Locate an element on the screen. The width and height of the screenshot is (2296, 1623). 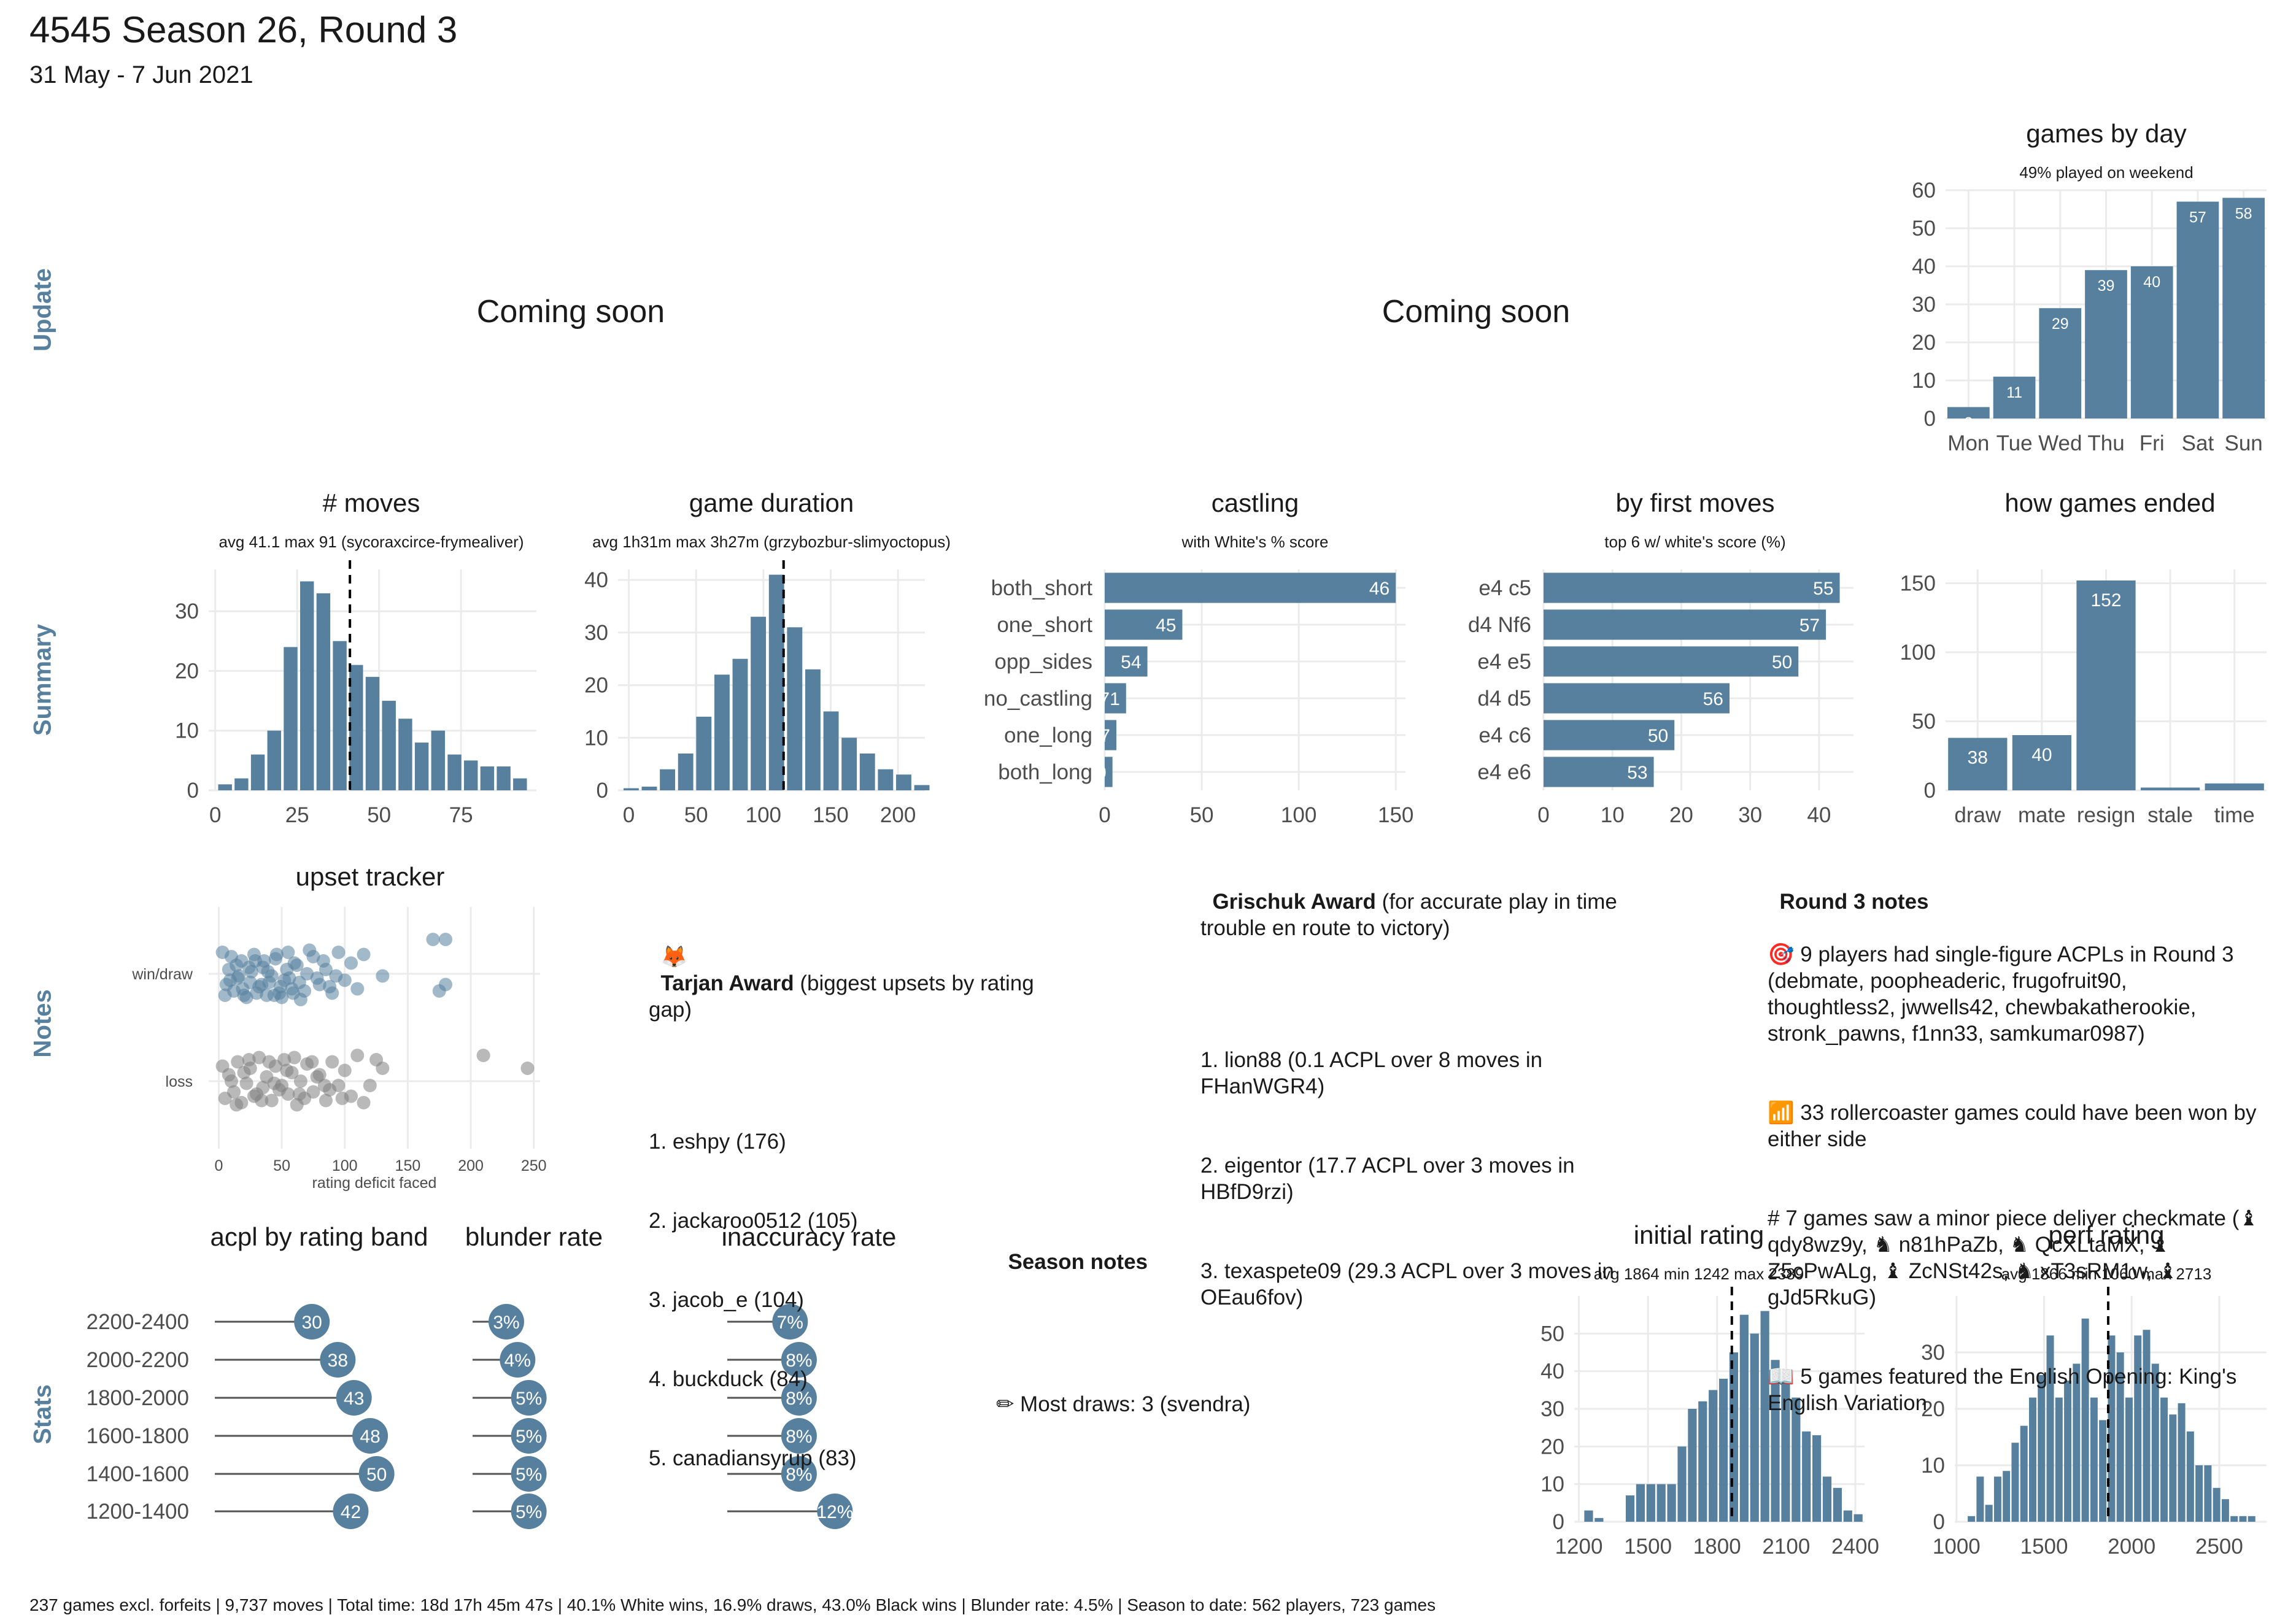
upset-xtick-label: 150 is located at coordinates (408, 1165).